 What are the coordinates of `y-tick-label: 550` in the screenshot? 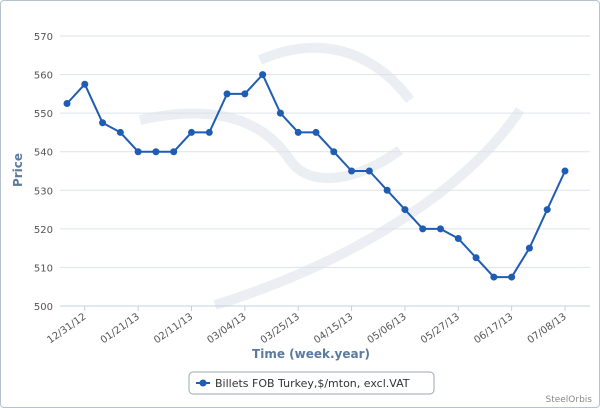 It's located at (43, 114).